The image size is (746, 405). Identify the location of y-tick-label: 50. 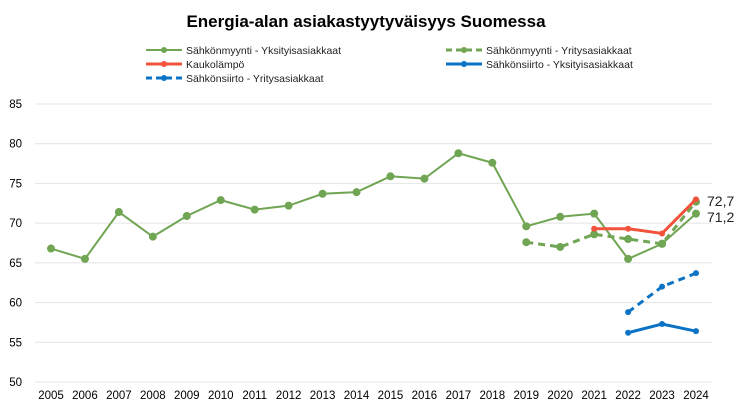
(15, 383).